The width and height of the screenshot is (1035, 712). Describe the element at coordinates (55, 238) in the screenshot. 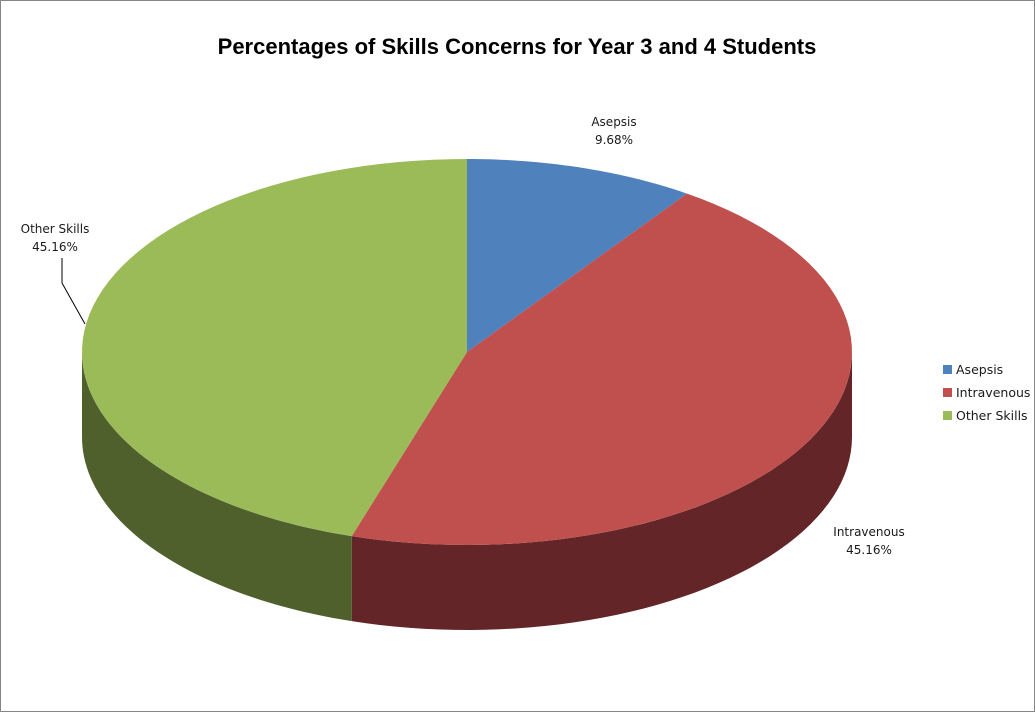

I see `data-label-other-skills: Other Skills 45.16%` at that location.